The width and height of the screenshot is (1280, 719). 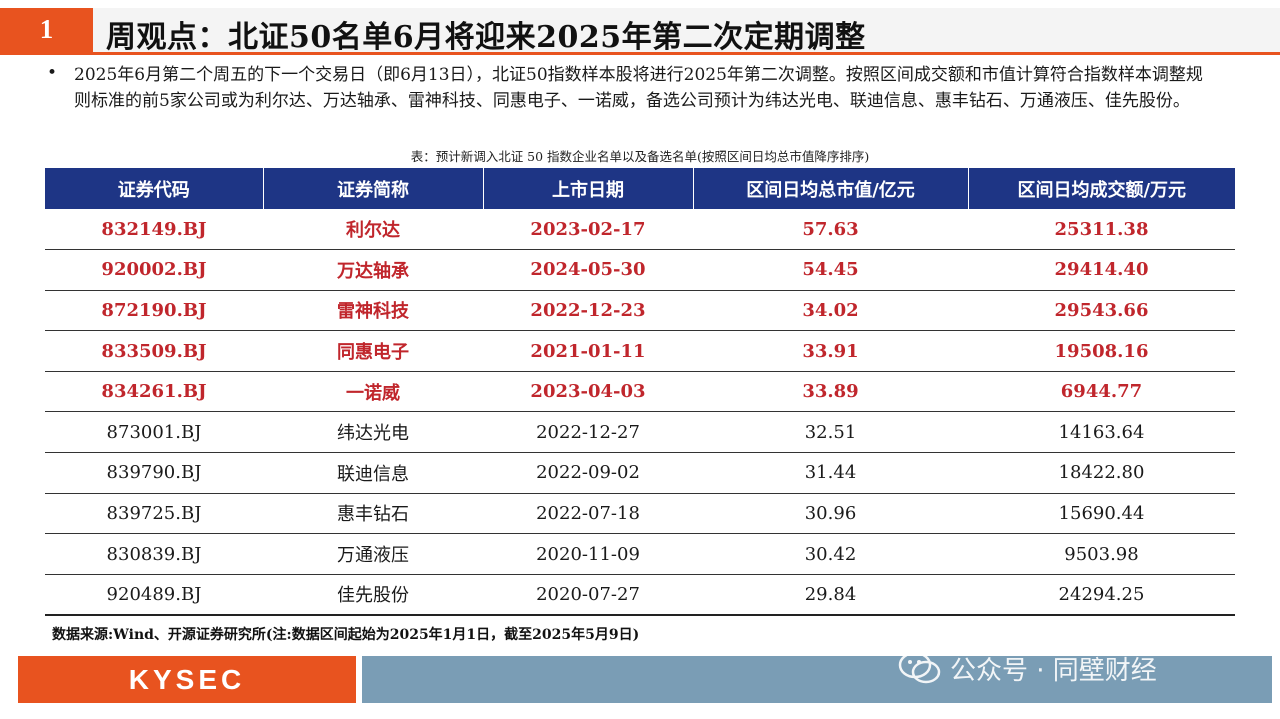 I want to click on cell-name: 联迪信息, so click(x=373, y=473).